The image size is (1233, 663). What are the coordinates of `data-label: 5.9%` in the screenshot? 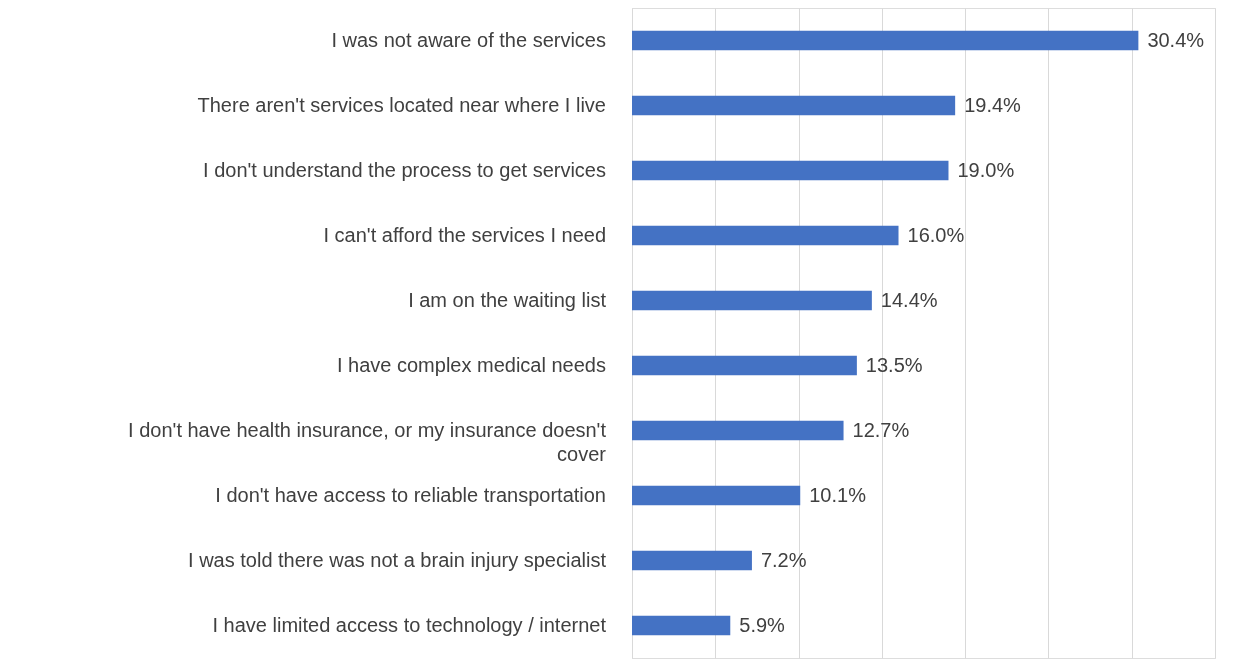 It's located at (762, 624).